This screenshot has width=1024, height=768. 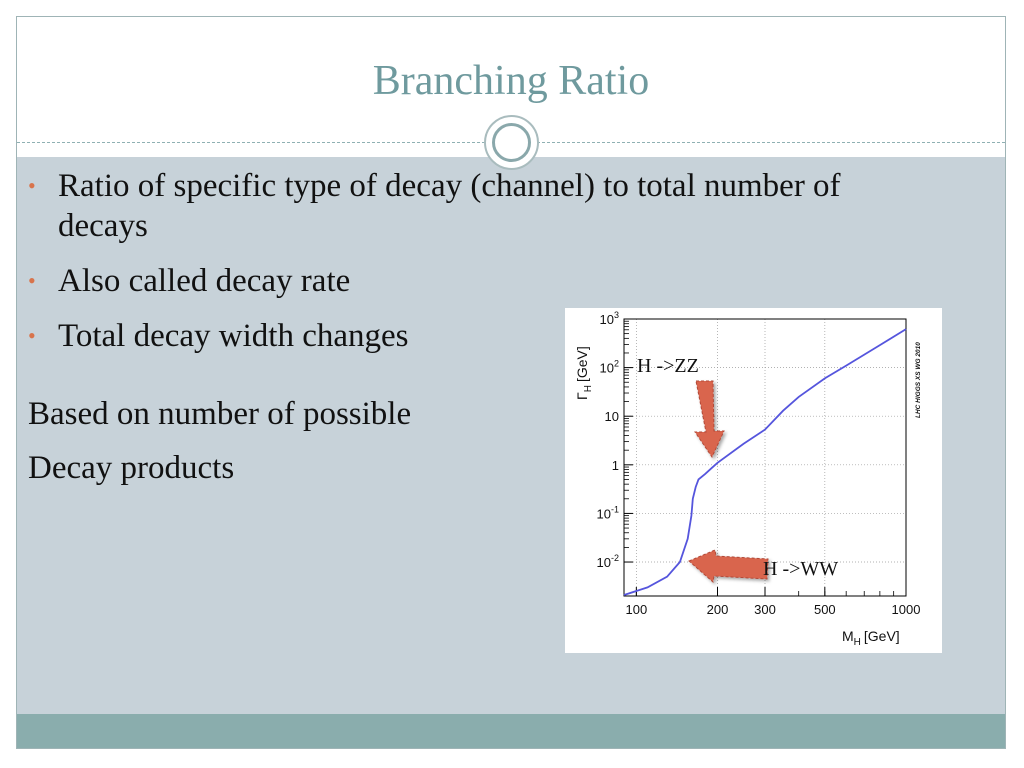 What do you see at coordinates (582, 364) in the screenshot?
I see `y-axis-label-unit: [GeV]` at bounding box center [582, 364].